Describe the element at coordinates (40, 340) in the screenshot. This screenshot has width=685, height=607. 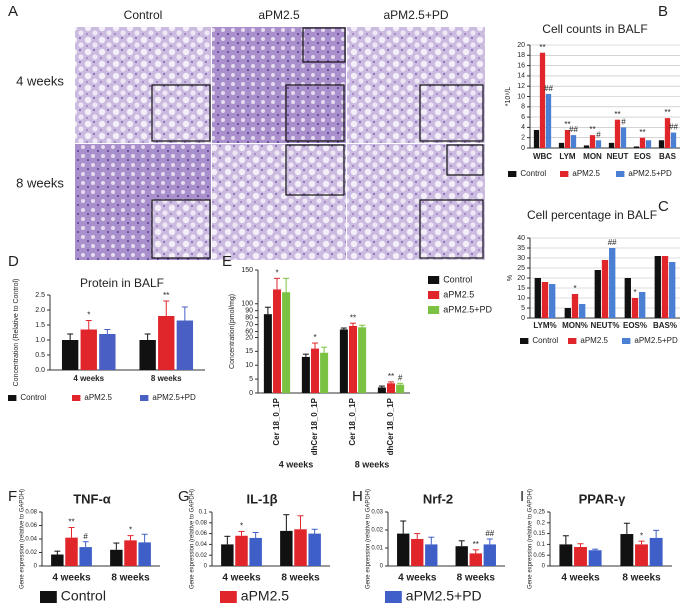
I see `y-tick-label: 1.0` at that location.